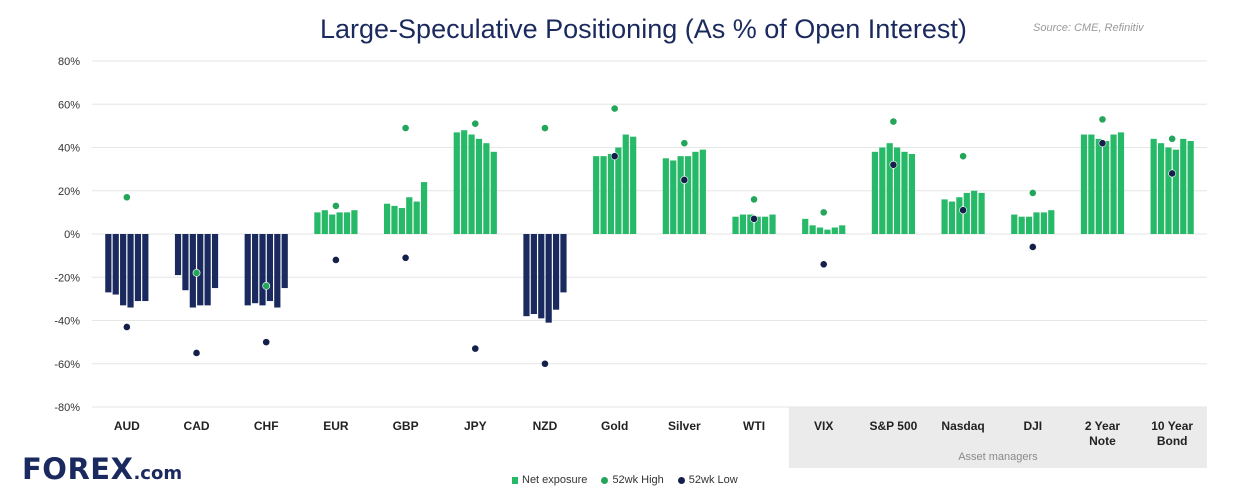 This screenshot has width=1245, height=499. What do you see at coordinates (158, 473) in the screenshot?
I see `logo-suffix: .com` at bounding box center [158, 473].